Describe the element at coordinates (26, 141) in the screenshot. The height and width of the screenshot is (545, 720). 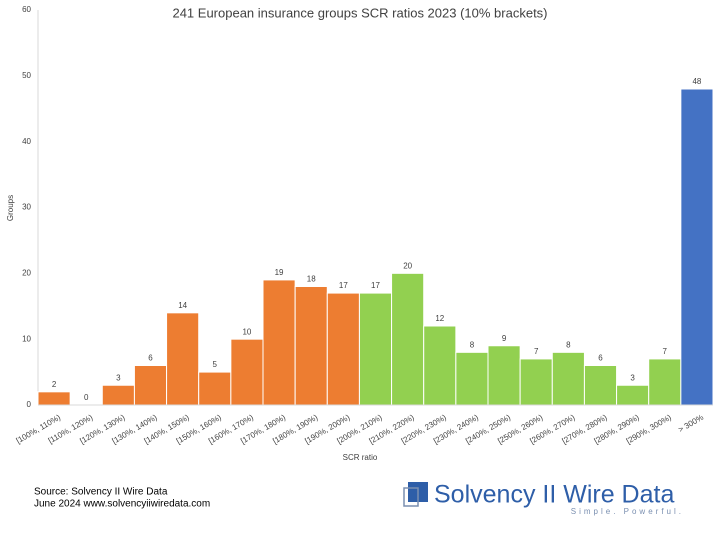
I see `y-tick-label: 40` at that location.